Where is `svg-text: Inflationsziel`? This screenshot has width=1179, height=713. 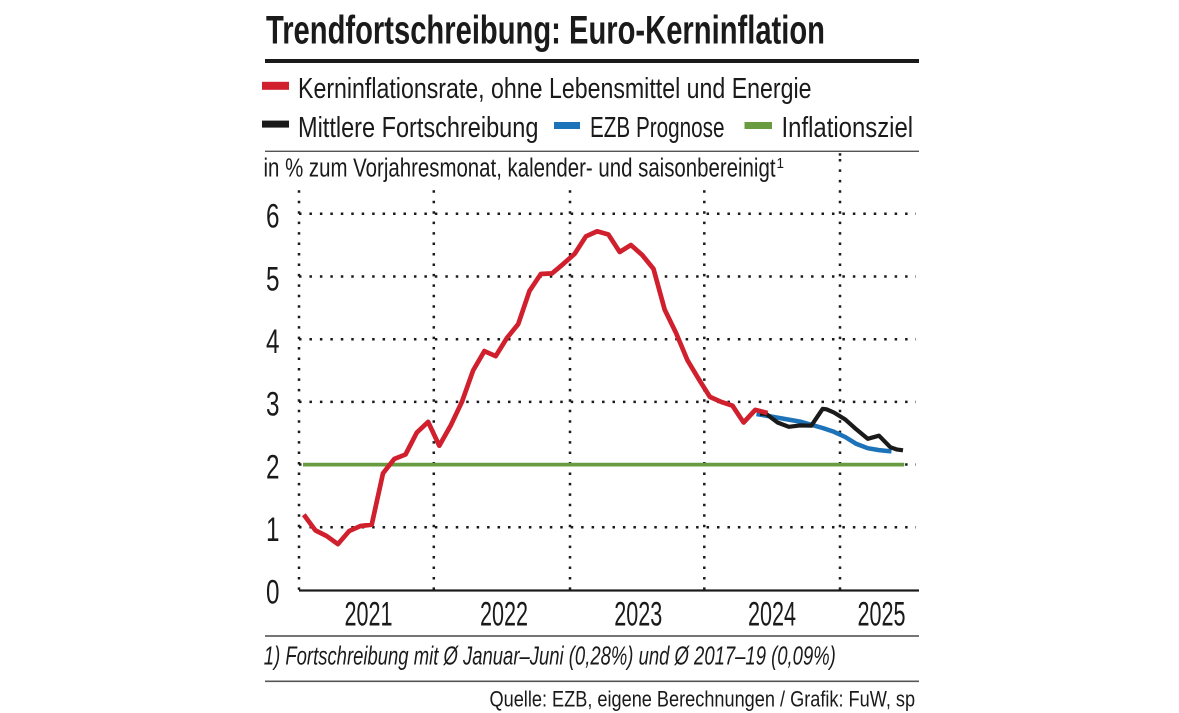
svg-text: Inflationsziel is located at coordinates (848, 128).